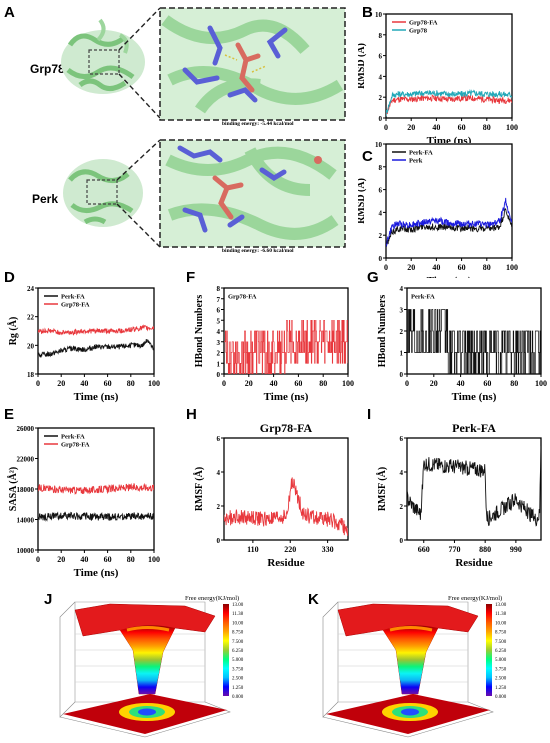  I want to click on y-tick-label: 20, so click(31, 346).